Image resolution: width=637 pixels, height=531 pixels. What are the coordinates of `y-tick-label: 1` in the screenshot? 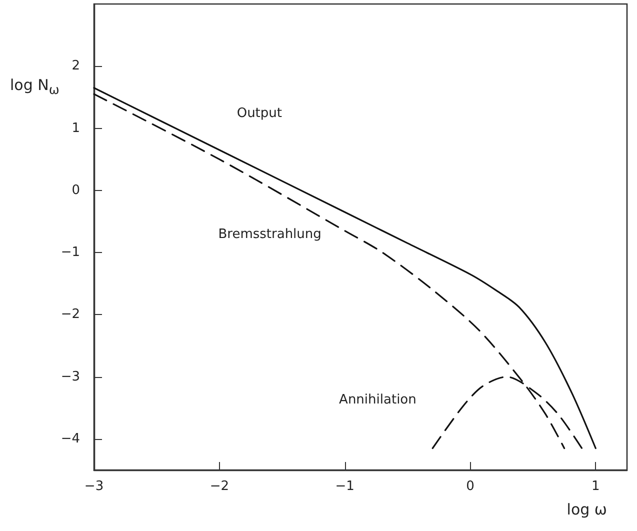 It's located at (76, 128).